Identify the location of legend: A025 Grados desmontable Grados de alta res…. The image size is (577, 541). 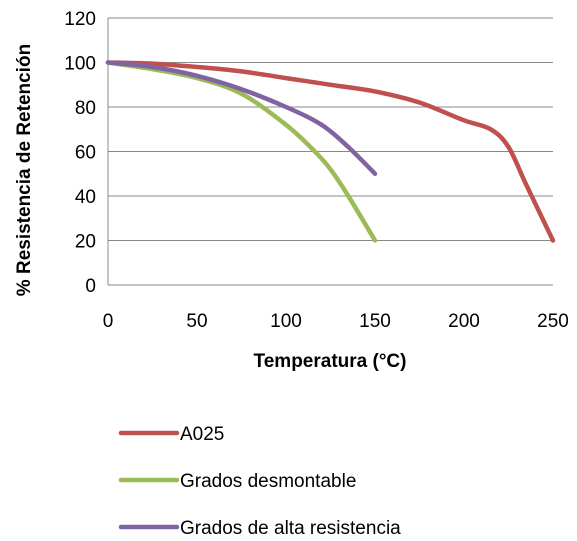
(259, 481).